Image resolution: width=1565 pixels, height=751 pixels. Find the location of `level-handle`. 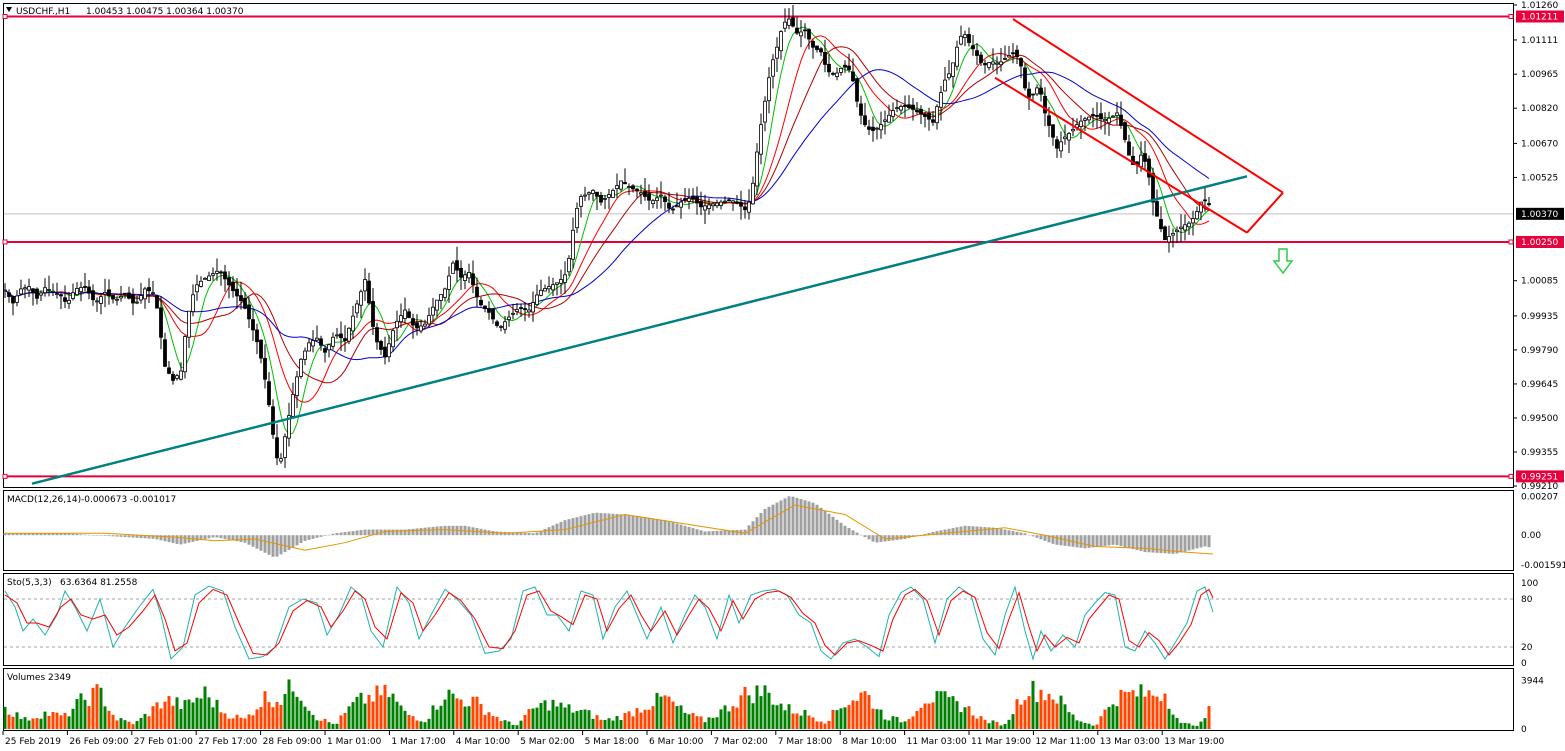

level-handle is located at coordinates (5, 16).